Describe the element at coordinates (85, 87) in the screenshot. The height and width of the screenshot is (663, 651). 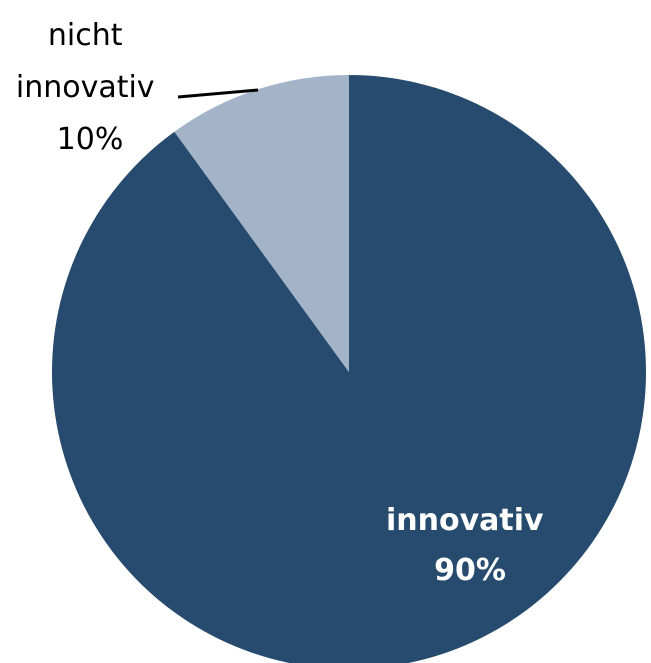
I see `slice-label-nicht-innovativ-line2: innovativ` at that location.